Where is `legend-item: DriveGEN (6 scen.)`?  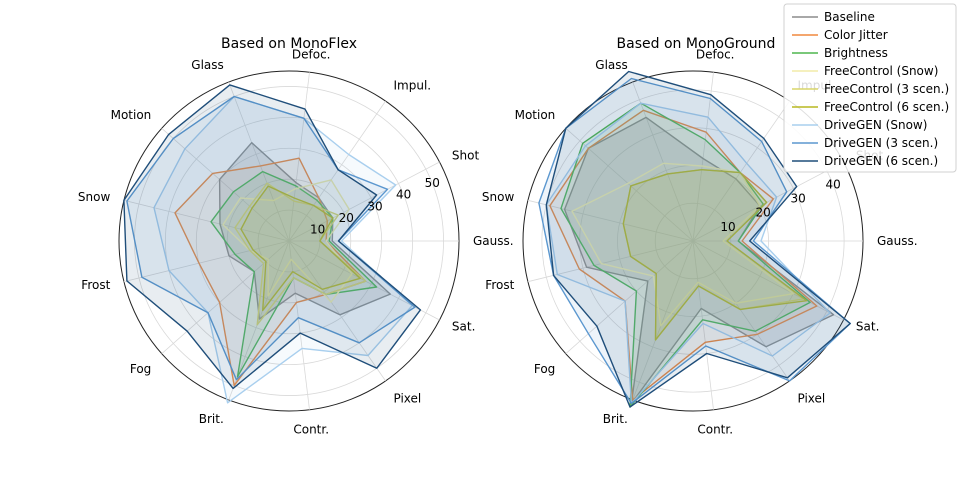
legend-item: DriveGEN (6 scen.) is located at coordinates (865, 161).